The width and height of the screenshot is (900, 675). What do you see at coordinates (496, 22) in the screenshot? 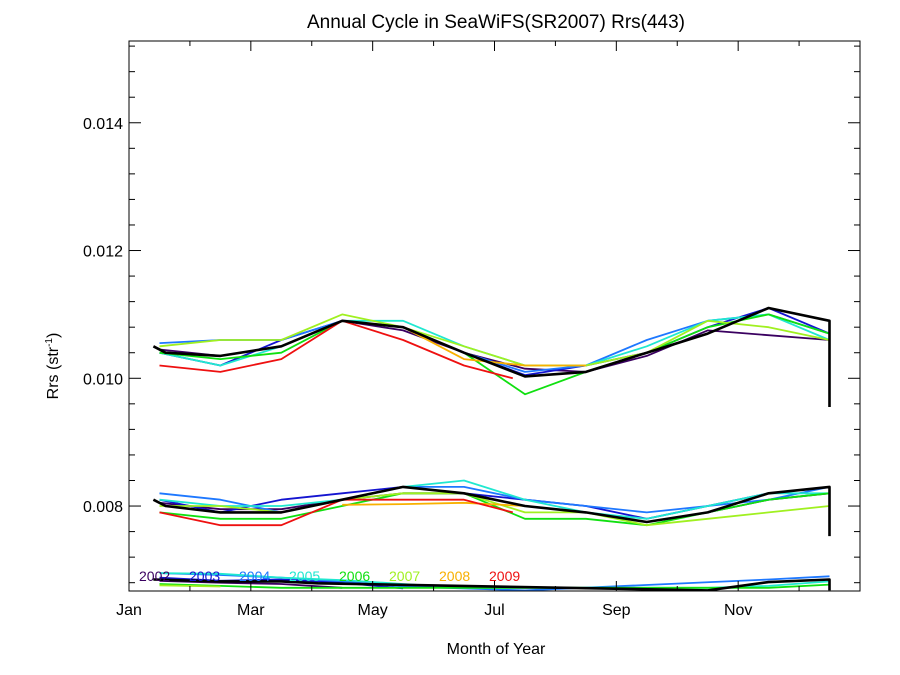
I see `chart-title: Annual Cycle in SeaWiFS(SR2007) Rrs(443)` at bounding box center [496, 22].